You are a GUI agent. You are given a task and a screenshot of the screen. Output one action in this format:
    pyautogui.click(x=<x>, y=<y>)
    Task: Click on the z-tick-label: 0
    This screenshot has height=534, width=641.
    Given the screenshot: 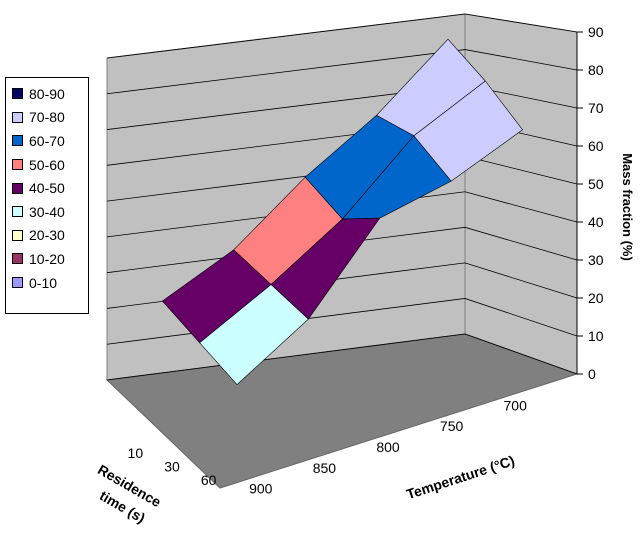 What is the action you would take?
    pyautogui.click(x=592, y=374)
    